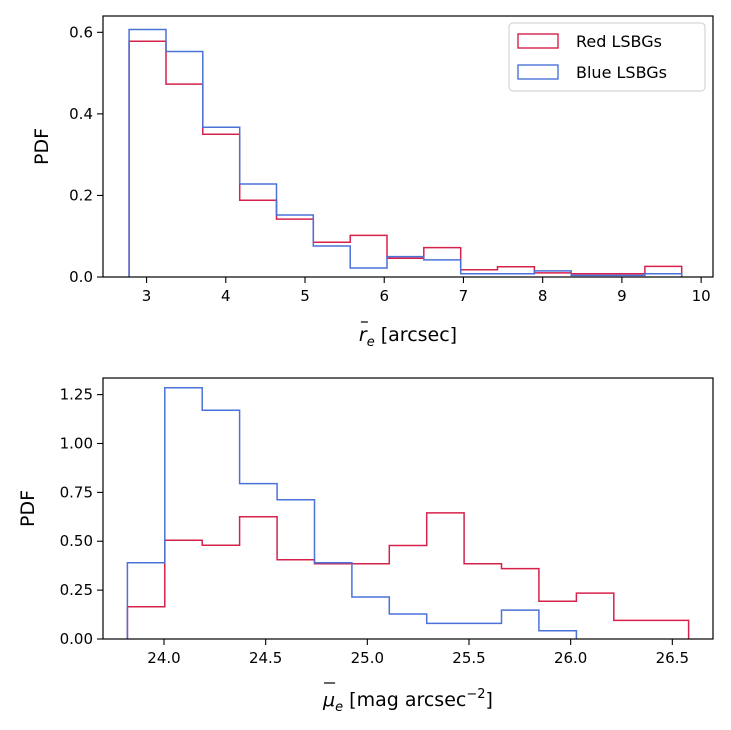 The height and width of the screenshot is (730, 731). I want to click on top-x-tick-label-0: 3, so click(147, 296).